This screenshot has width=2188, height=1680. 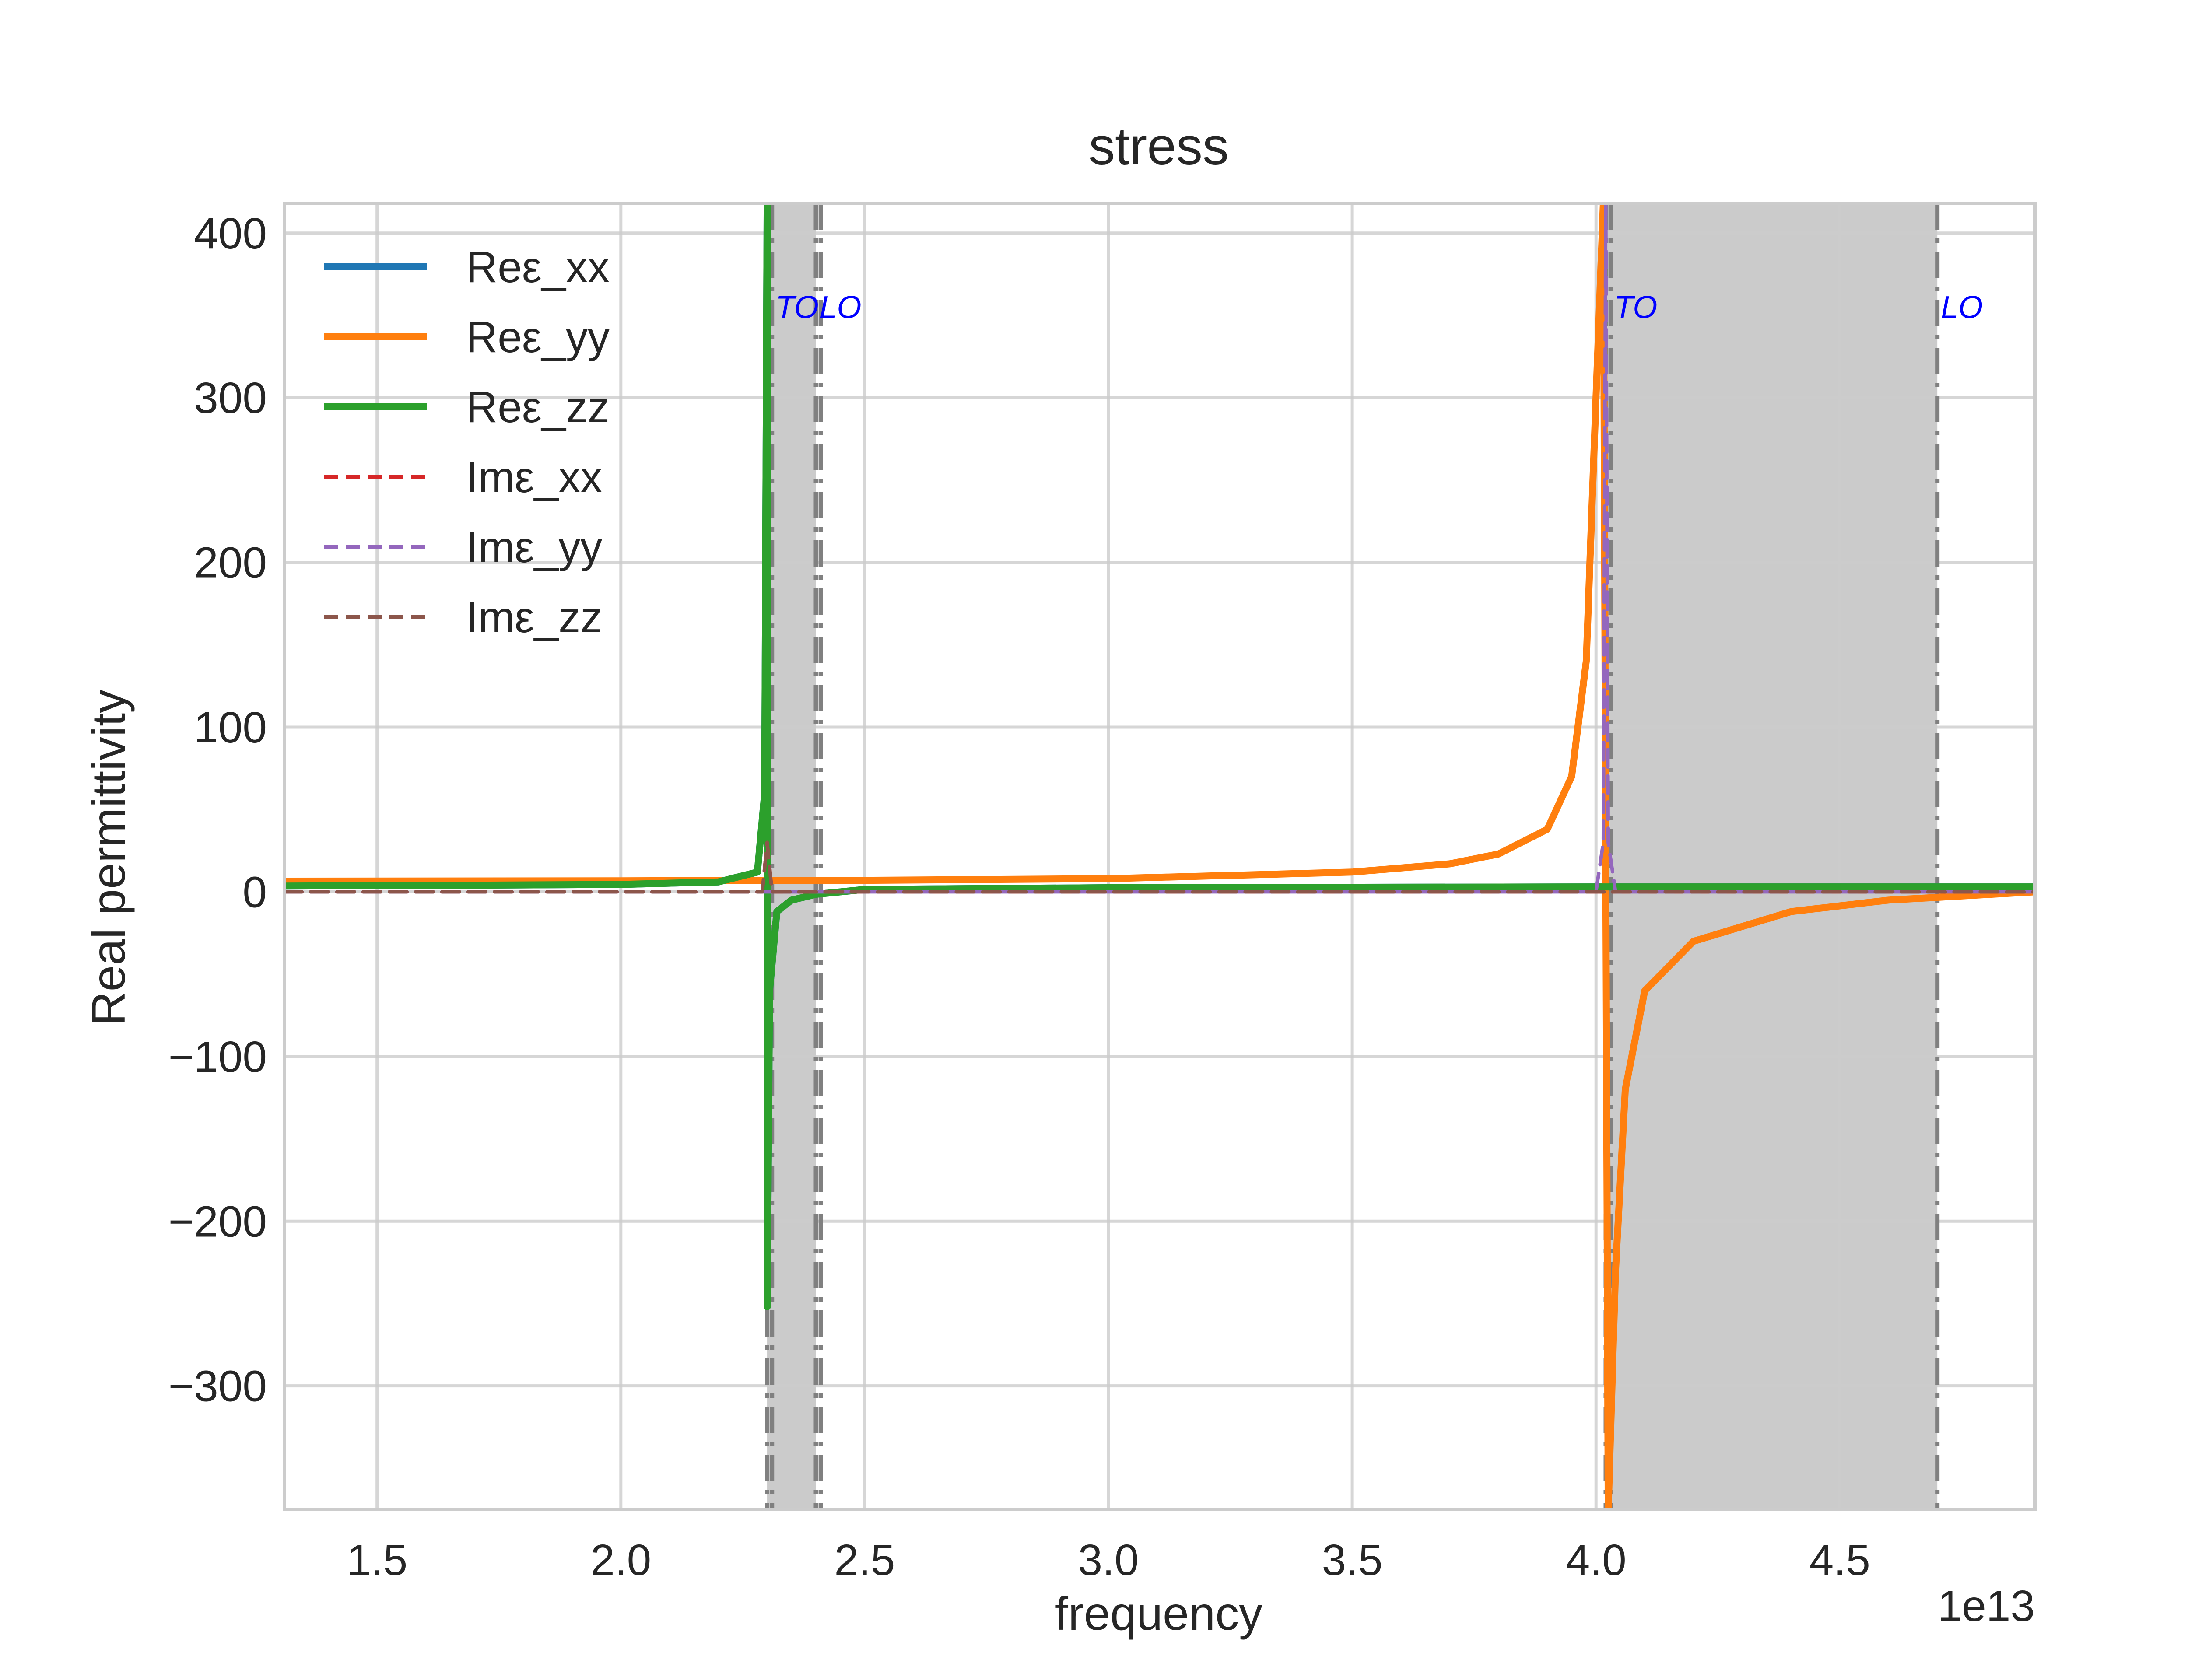 I want to click on annotation-to-0: TO, so click(x=797, y=307).